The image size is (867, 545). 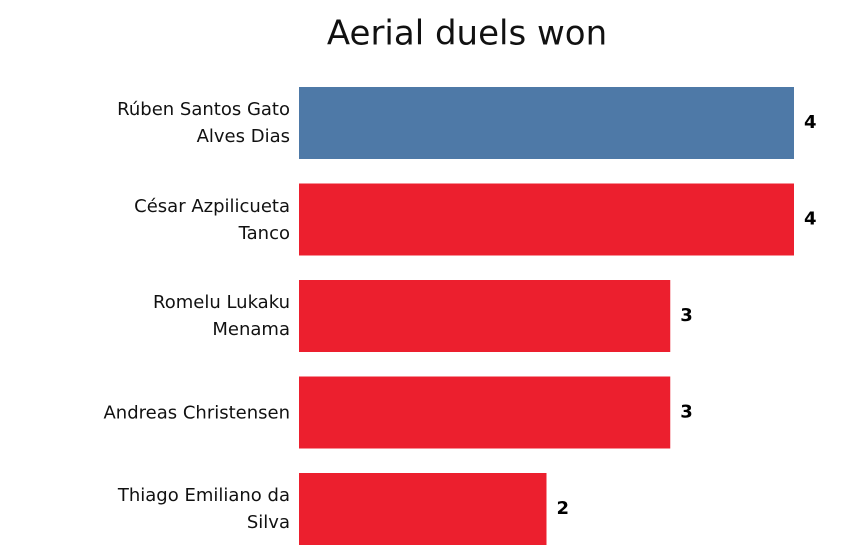 I want to click on category-label: Andreas Christensen, so click(x=196, y=412).